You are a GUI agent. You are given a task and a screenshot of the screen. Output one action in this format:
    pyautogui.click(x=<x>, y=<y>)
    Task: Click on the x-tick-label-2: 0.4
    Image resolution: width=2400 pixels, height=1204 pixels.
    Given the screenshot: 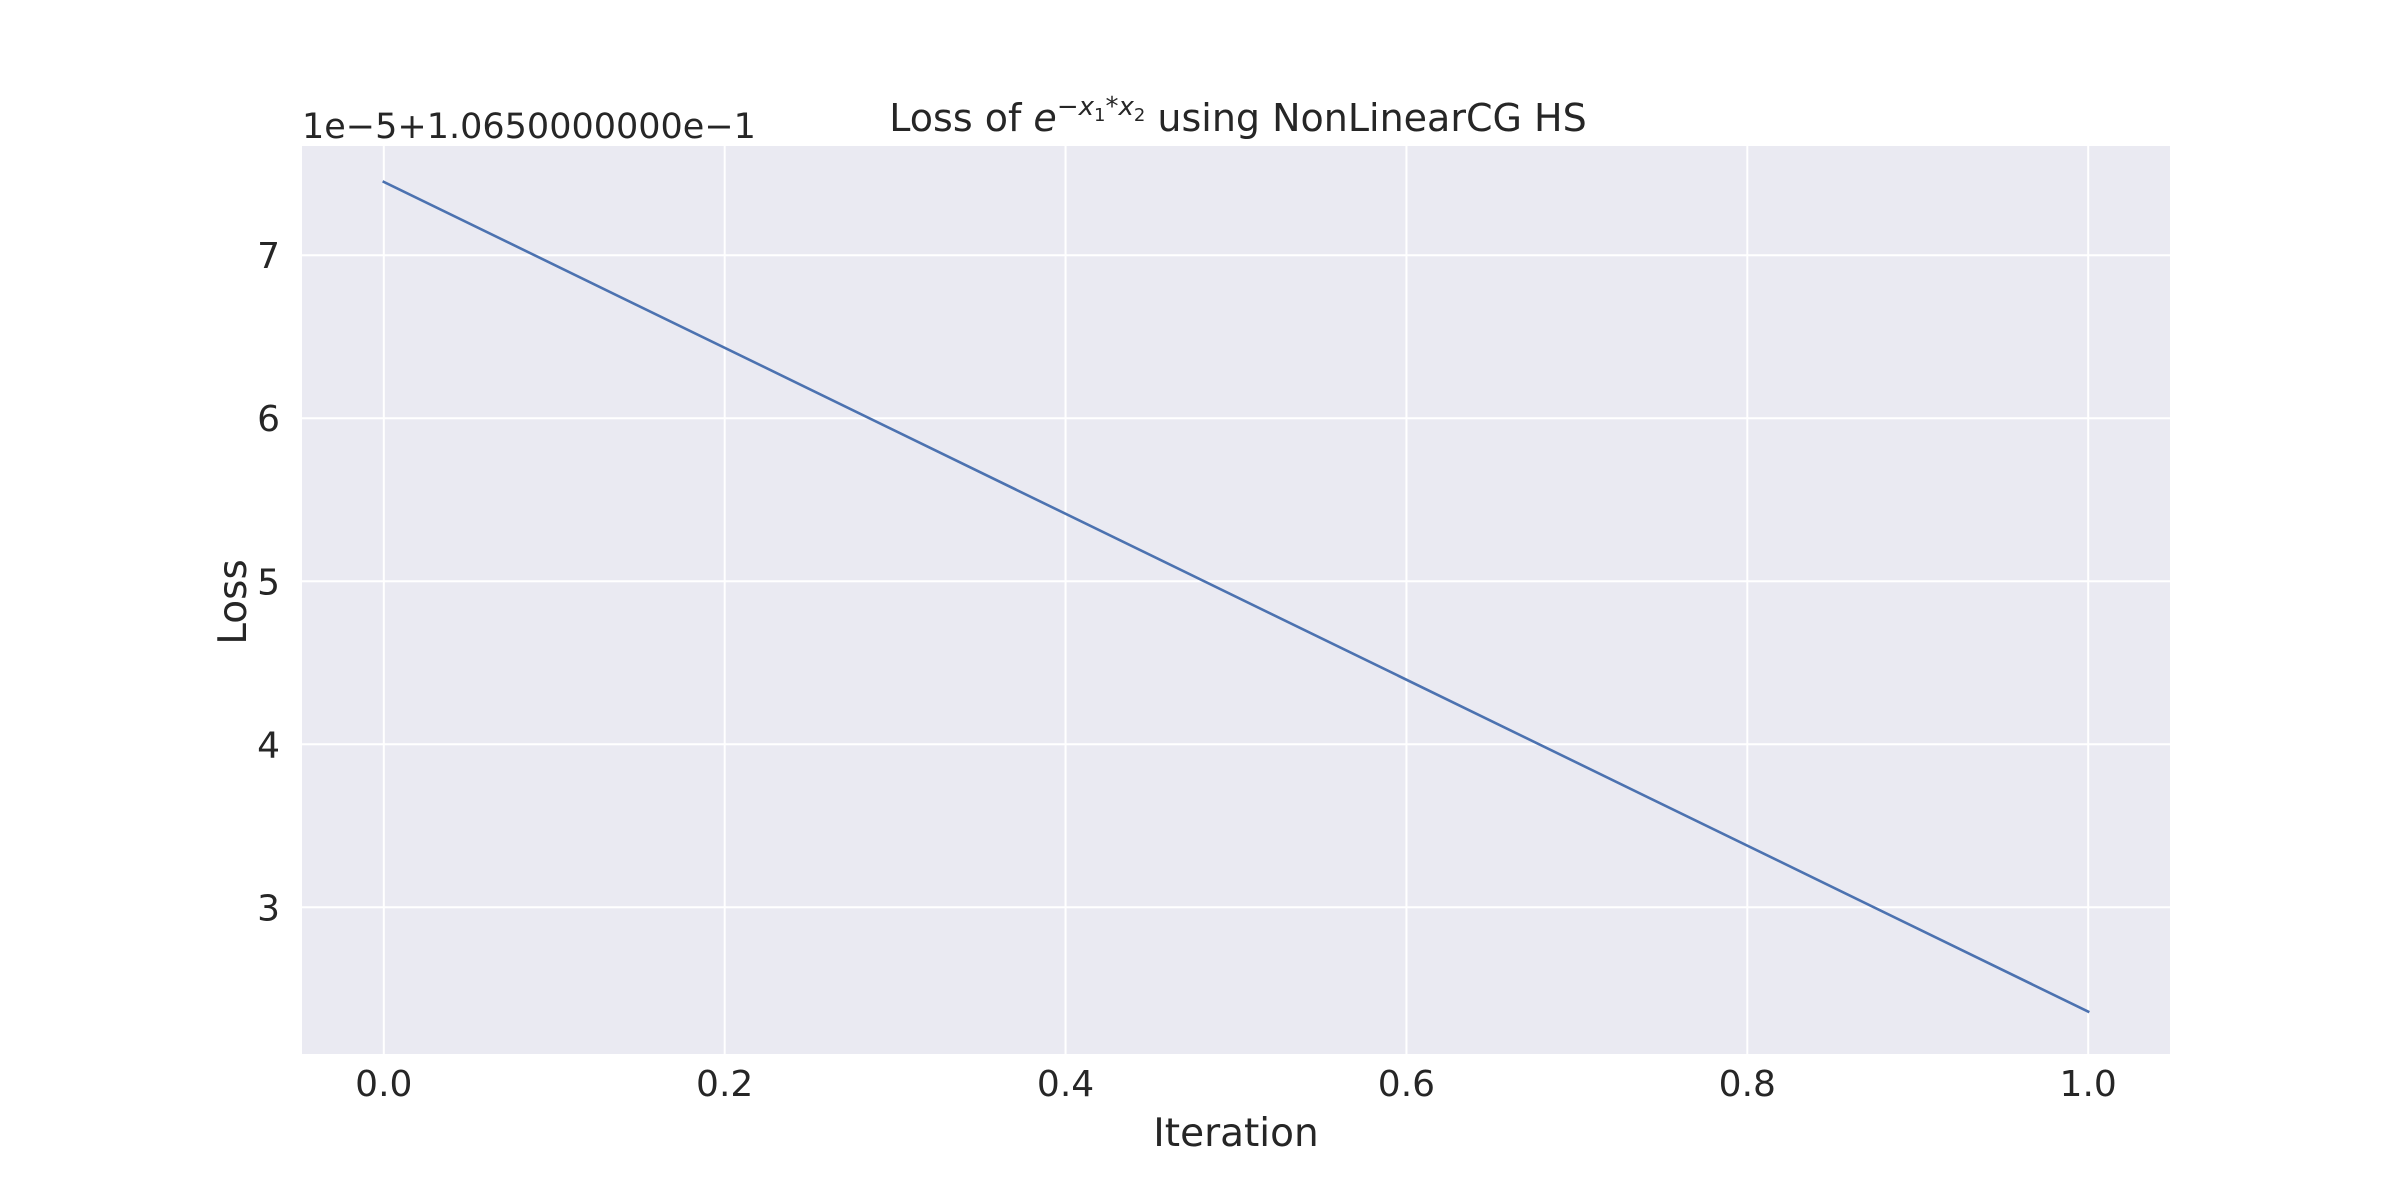 What is the action you would take?
    pyautogui.click(x=1065, y=1084)
    